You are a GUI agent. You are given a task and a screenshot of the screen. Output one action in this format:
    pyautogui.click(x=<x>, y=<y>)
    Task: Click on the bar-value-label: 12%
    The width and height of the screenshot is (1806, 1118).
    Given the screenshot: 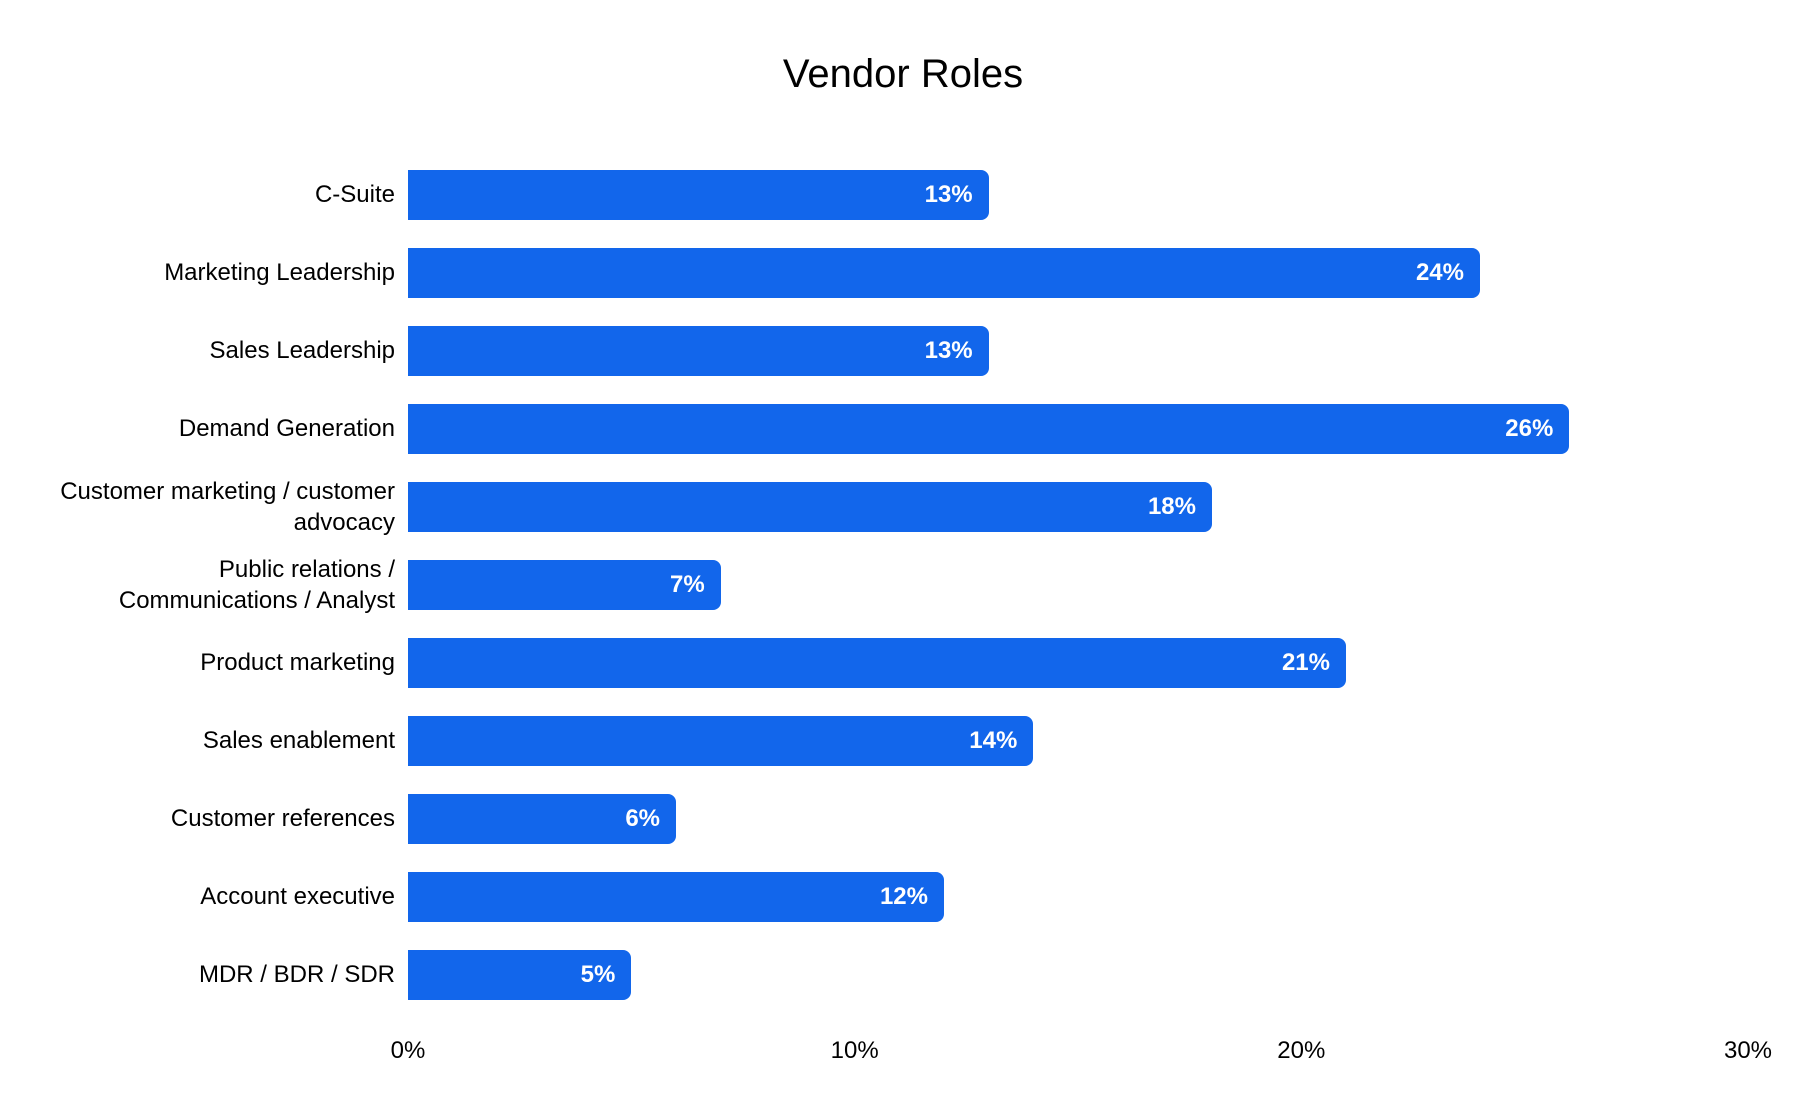 What is the action you would take?
    pyautogui.click(x=903, y=896)
    